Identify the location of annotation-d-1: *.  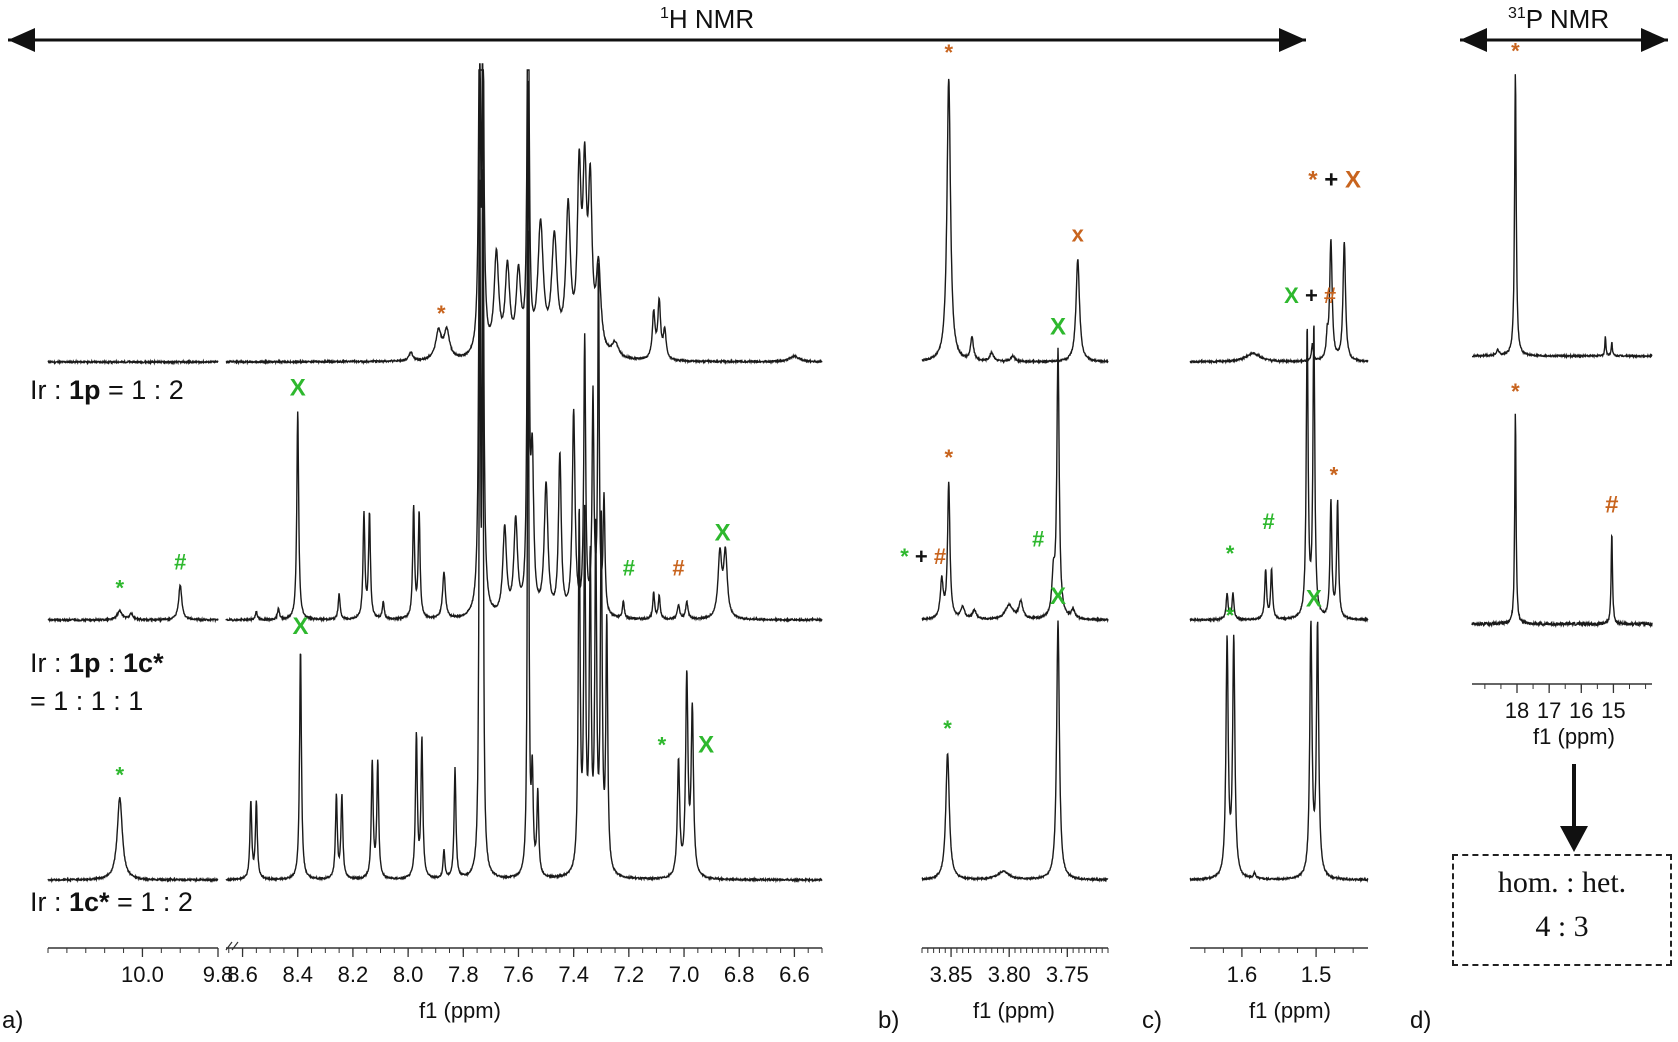
(1515, 51).